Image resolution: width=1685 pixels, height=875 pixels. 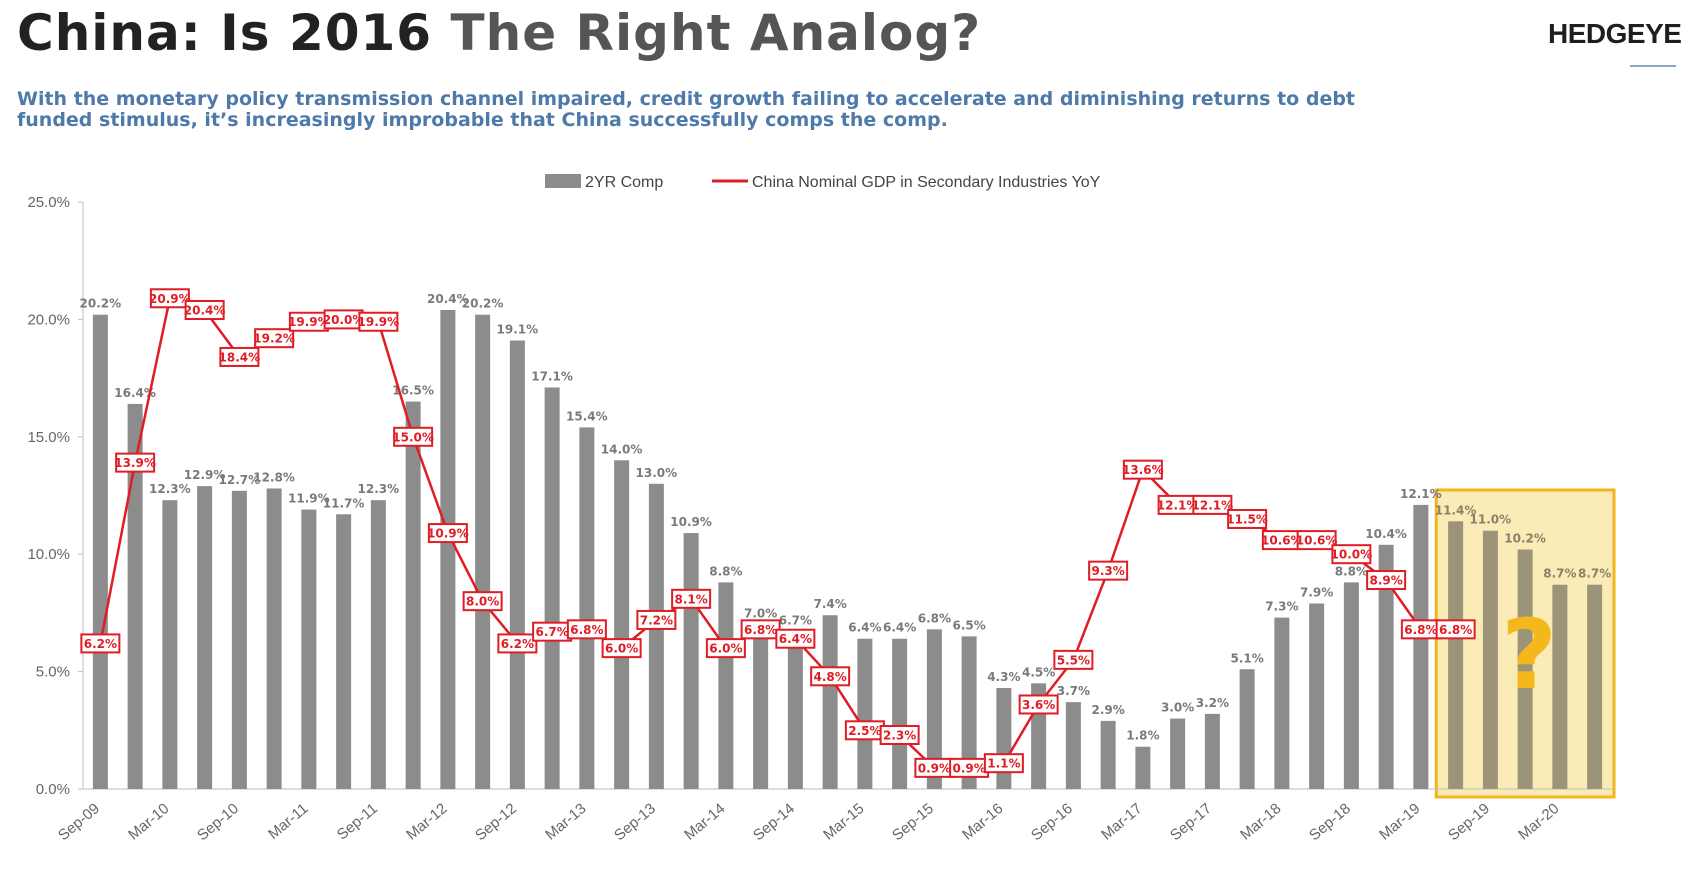 What do you see at coordinates (1538, 822) in the screenshot?
I see `x-tick-label: Mar-20` at bounding box center [1538, 822].